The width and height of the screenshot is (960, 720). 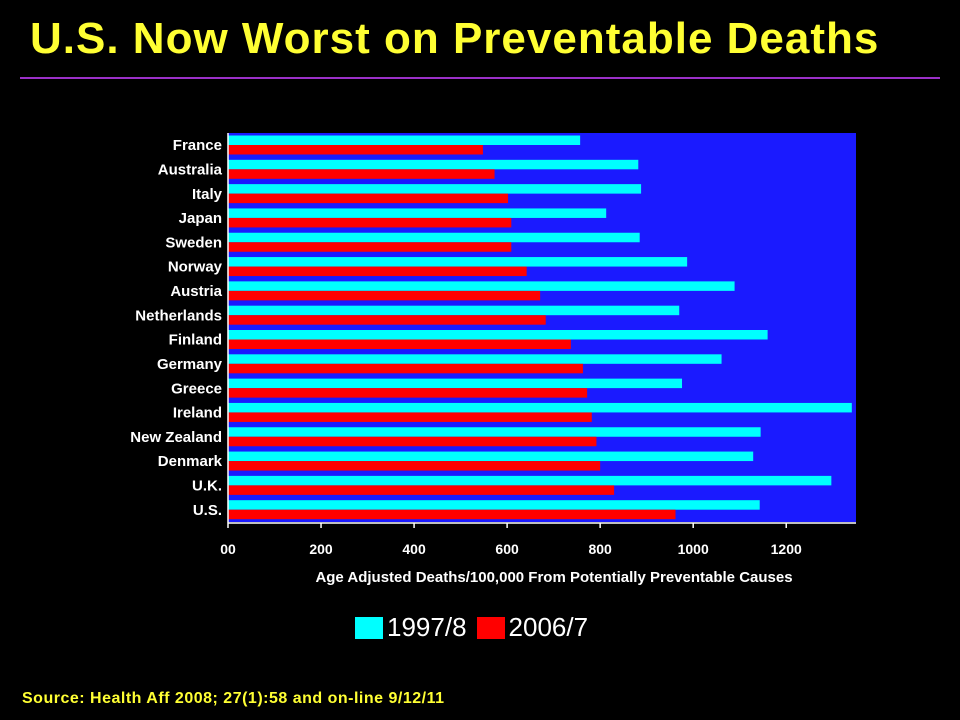 I want to click on bar-2006-u-s, so click(x=452, y=514).